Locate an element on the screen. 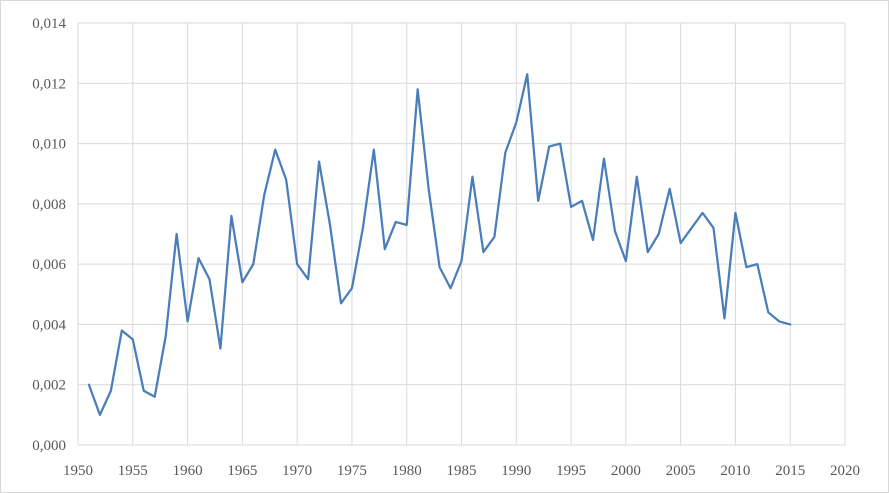  y-tick-label: 0,008 is located at coordinates (49, 205).